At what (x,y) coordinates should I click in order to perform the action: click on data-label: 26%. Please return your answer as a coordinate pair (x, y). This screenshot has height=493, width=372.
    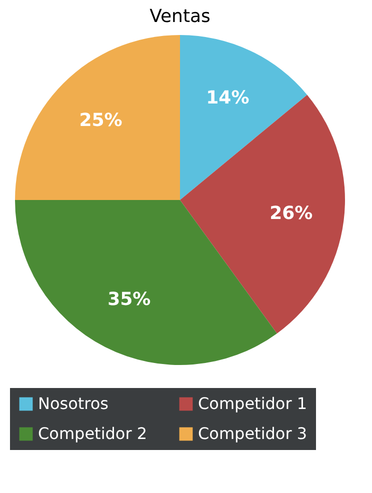
    Looking at the image, I should click on (291, 213).